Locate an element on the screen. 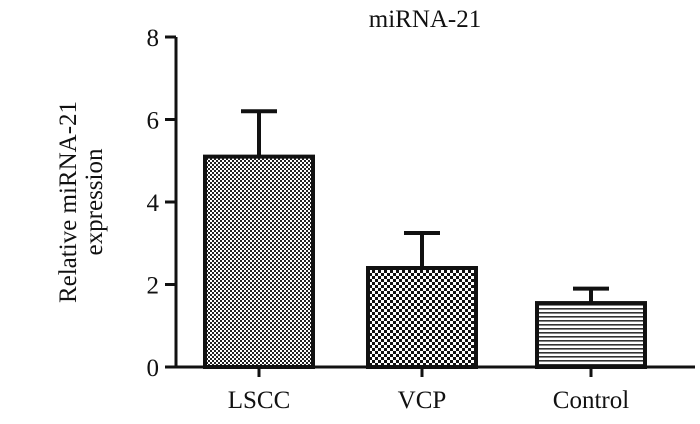  bar-control is located at coordinates (591, 335).